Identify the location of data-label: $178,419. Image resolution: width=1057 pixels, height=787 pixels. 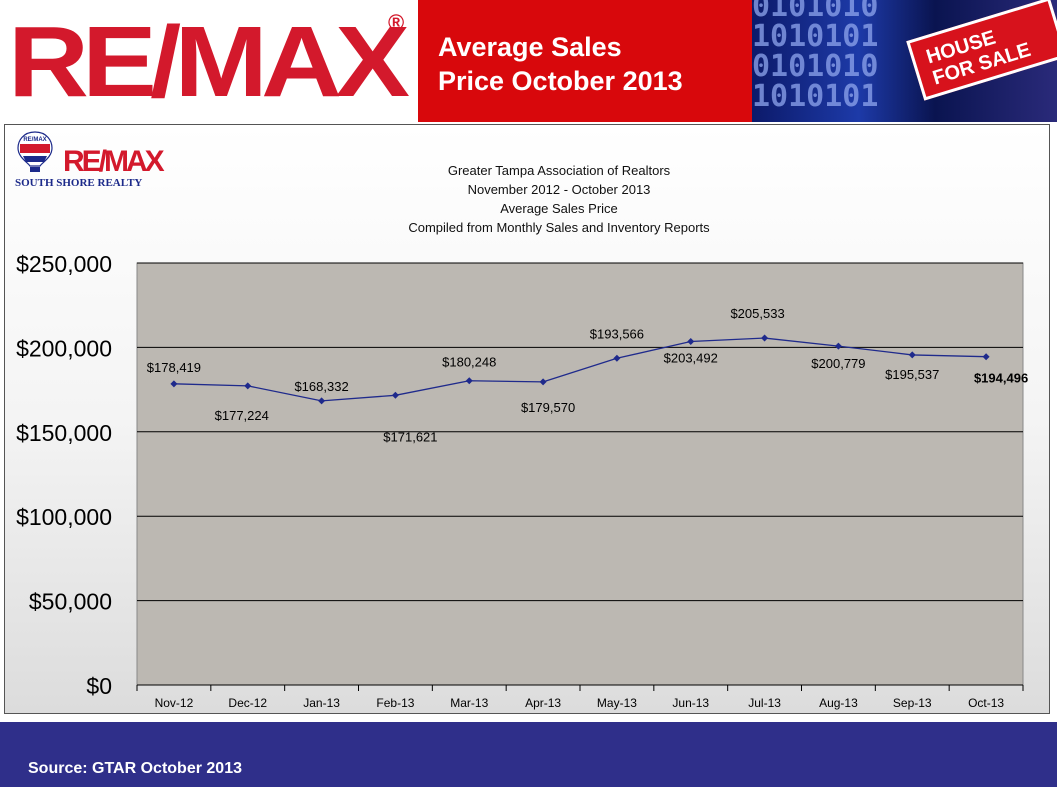
(174, 367).